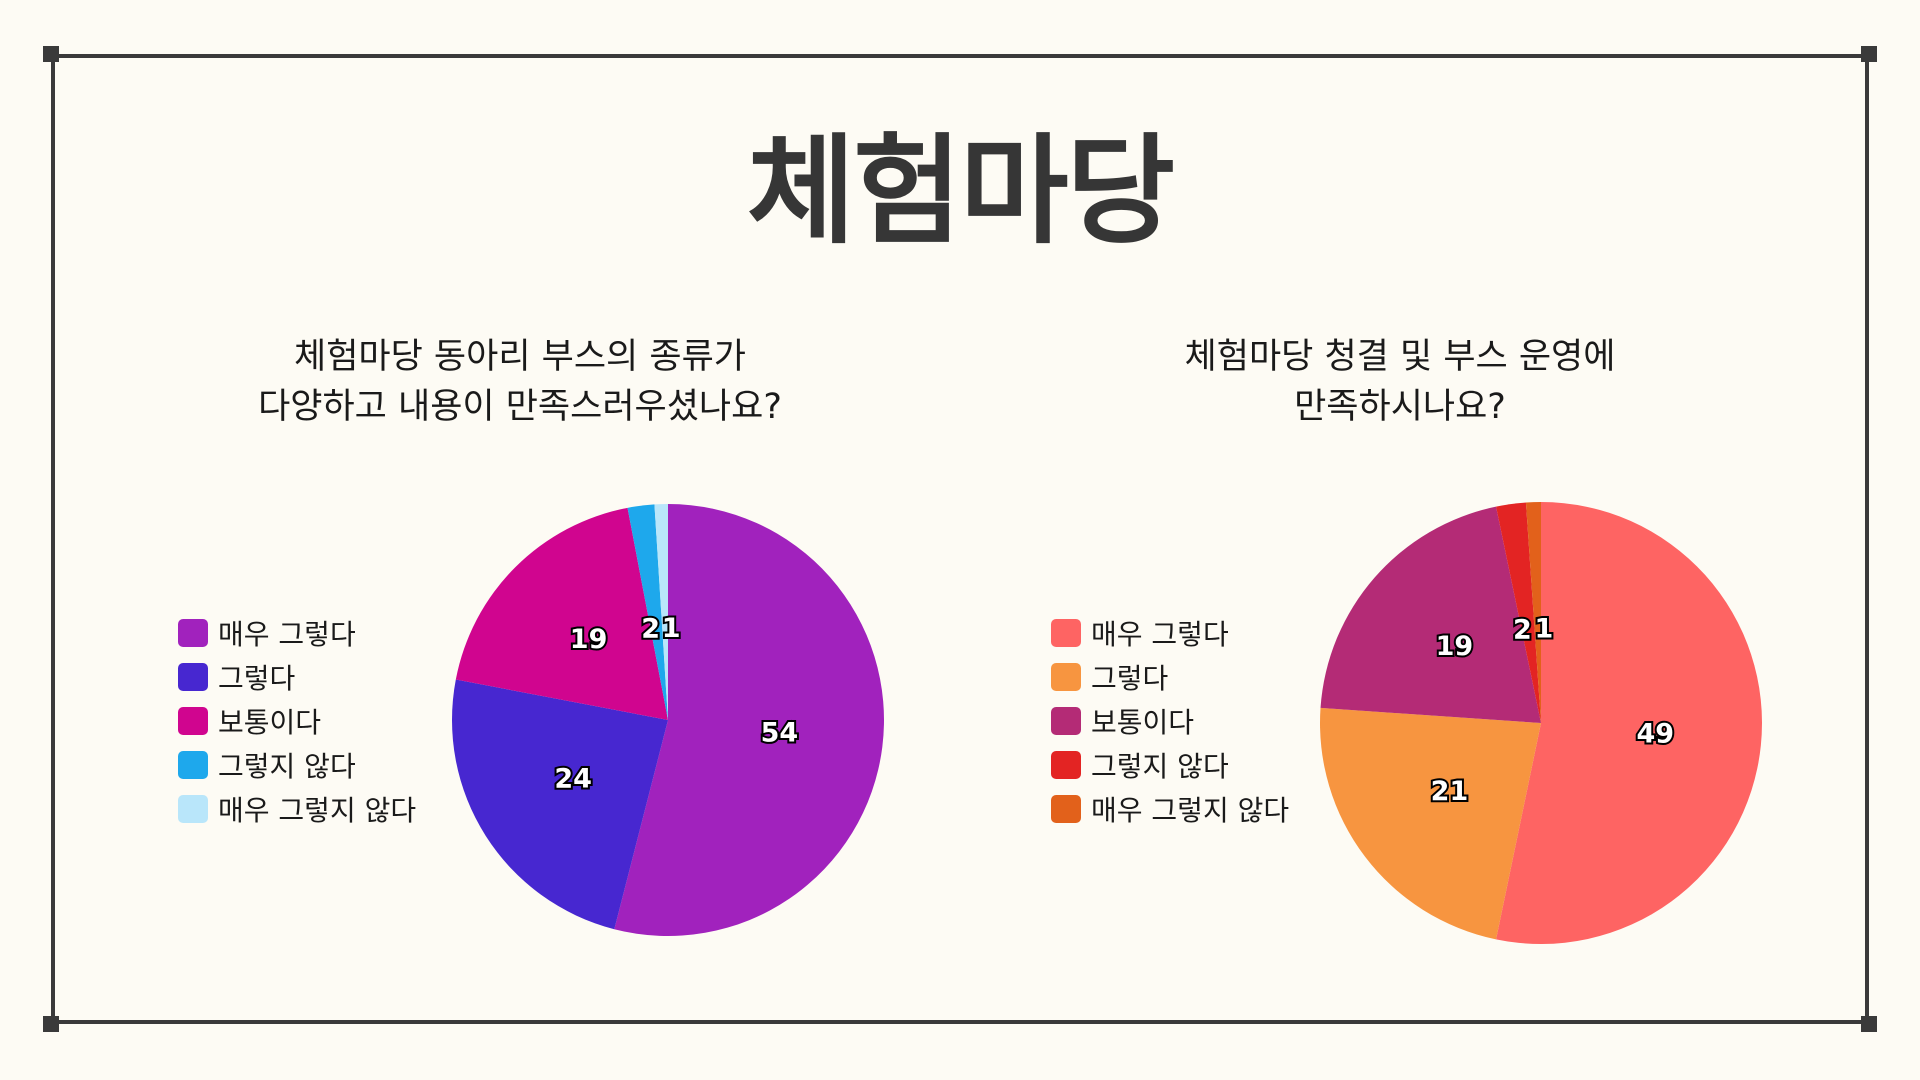  I want to click on chart-title-1-line-2: 다양하고 내용이 만족스러우셨나요?, so click(520, 407).